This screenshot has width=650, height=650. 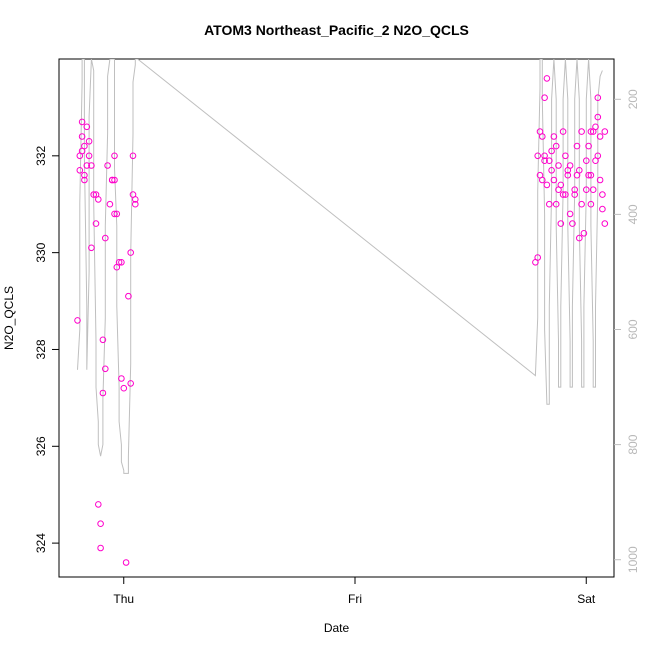 I want to click on y-tick-label: 332, so click(x=41, y=155).